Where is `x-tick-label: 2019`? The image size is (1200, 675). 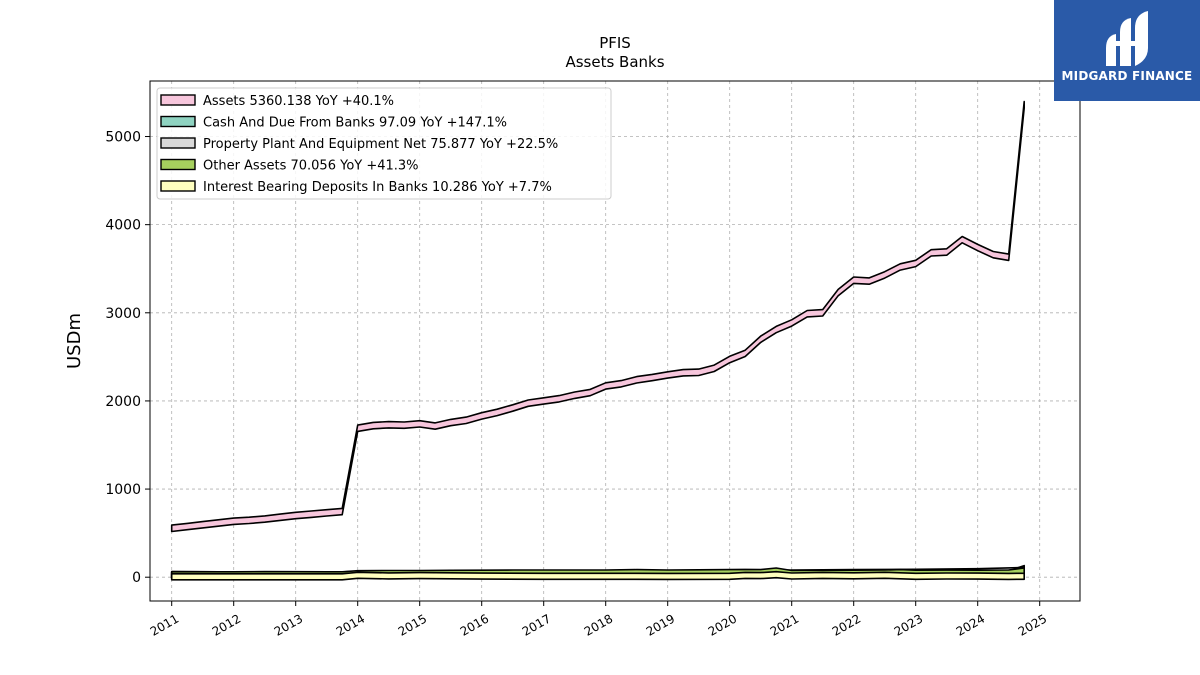 x-tick-label: 2019 is located at coordinates (660, 624).